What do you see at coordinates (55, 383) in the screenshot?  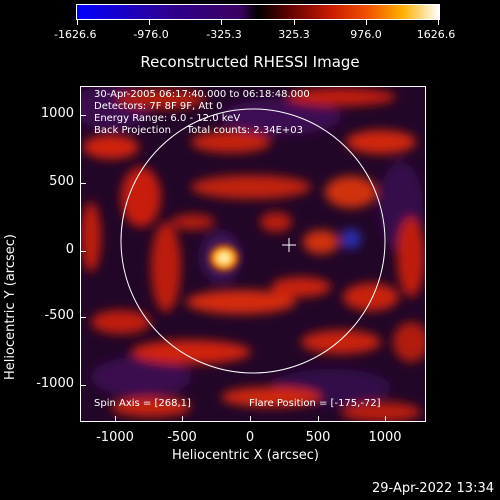 I see `y-tick-label: -1000` at bounding box center [55, 383].